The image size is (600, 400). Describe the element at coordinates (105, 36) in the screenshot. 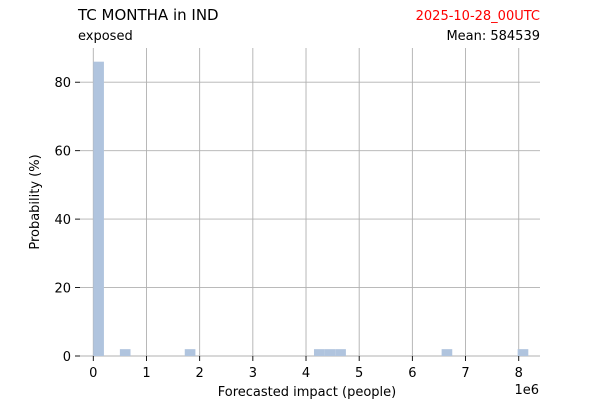

I see `chart-subtitle: exposed` at that location.